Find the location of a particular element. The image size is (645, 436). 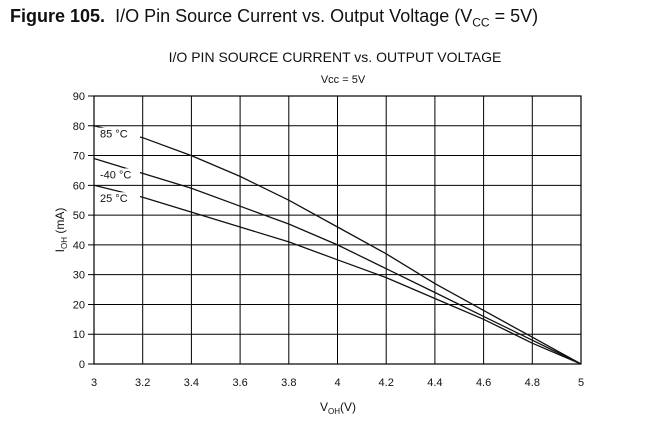

figure-caption-sub: CC is located at coordinates (481, 22).